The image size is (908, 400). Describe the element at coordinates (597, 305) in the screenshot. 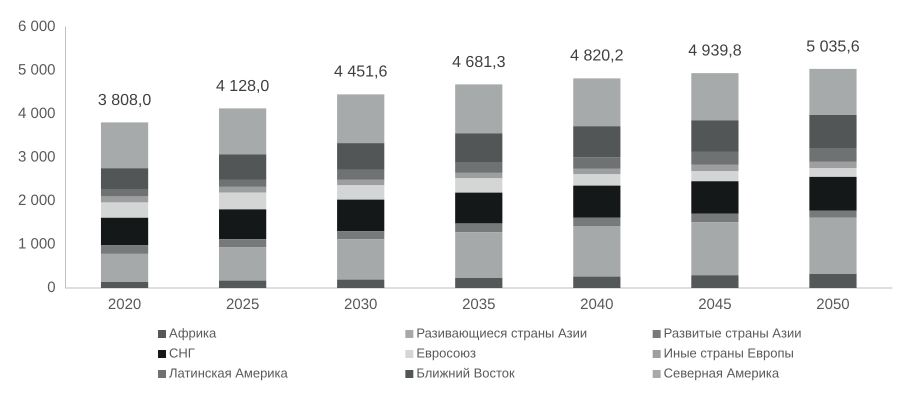

I see `x-tick-label: 2040` at that location.